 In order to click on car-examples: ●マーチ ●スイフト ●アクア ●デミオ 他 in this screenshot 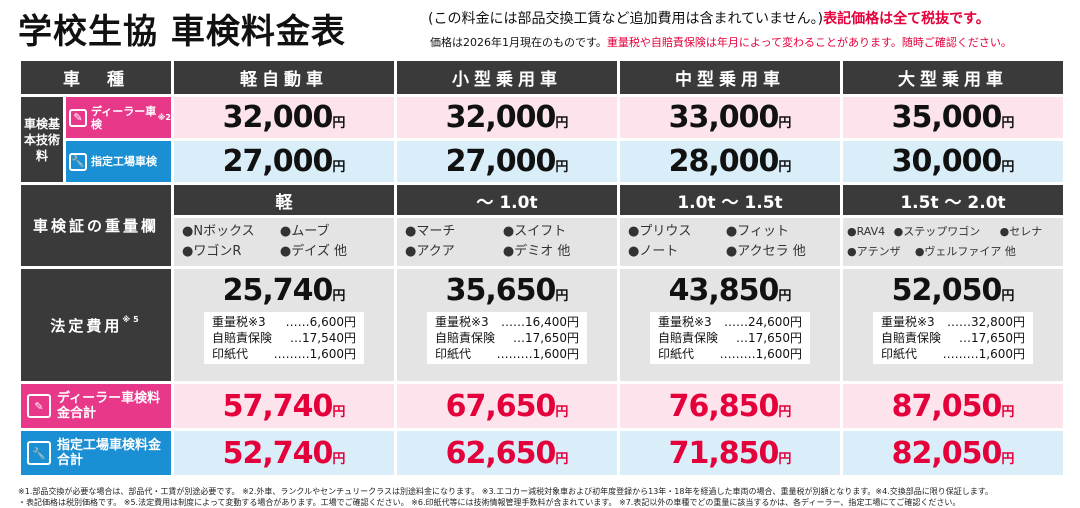, I will do `click(507, 242)`.